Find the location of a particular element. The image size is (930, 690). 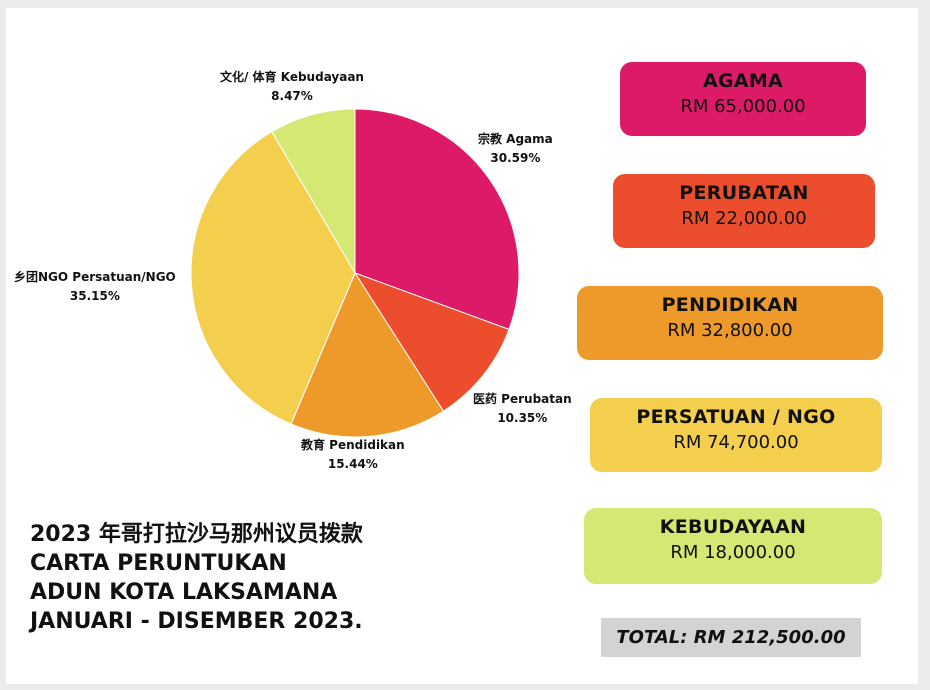

pie-label-perubatan-percent: 10.35% is located at coordinates (522, 418).